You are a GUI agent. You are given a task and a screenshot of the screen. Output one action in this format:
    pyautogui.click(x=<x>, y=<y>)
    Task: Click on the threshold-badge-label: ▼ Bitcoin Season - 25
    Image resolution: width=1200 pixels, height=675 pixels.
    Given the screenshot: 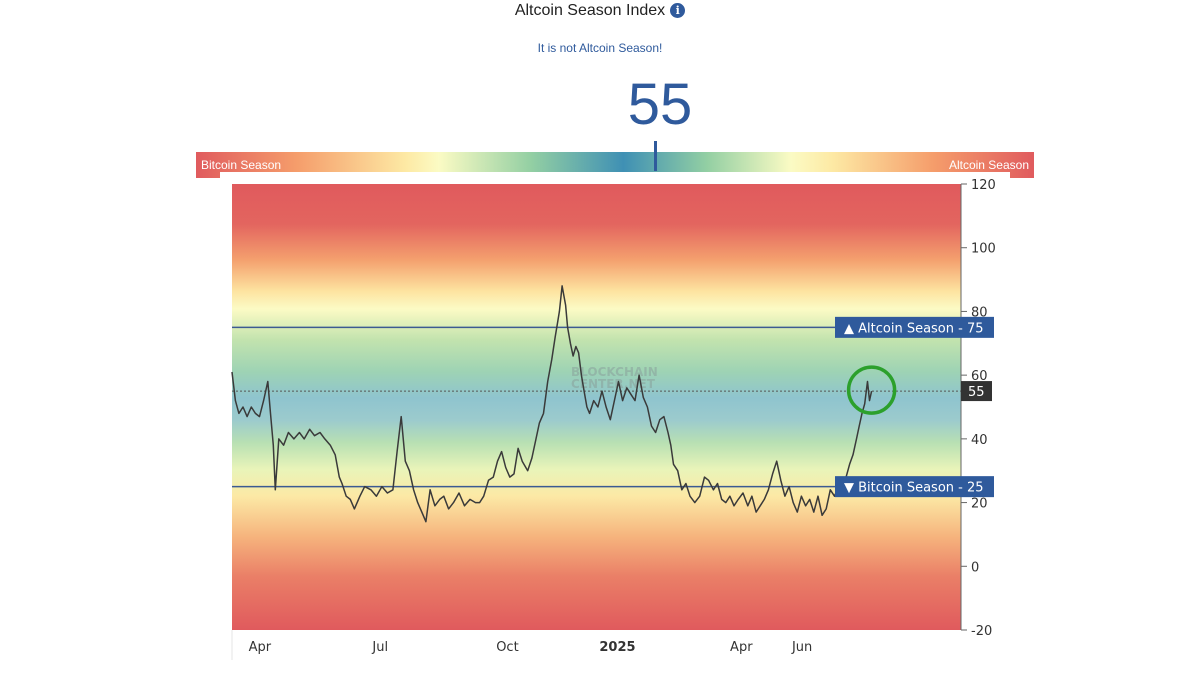 What is the action you would take?
    pyautogui.click(x=914, y=488)
    